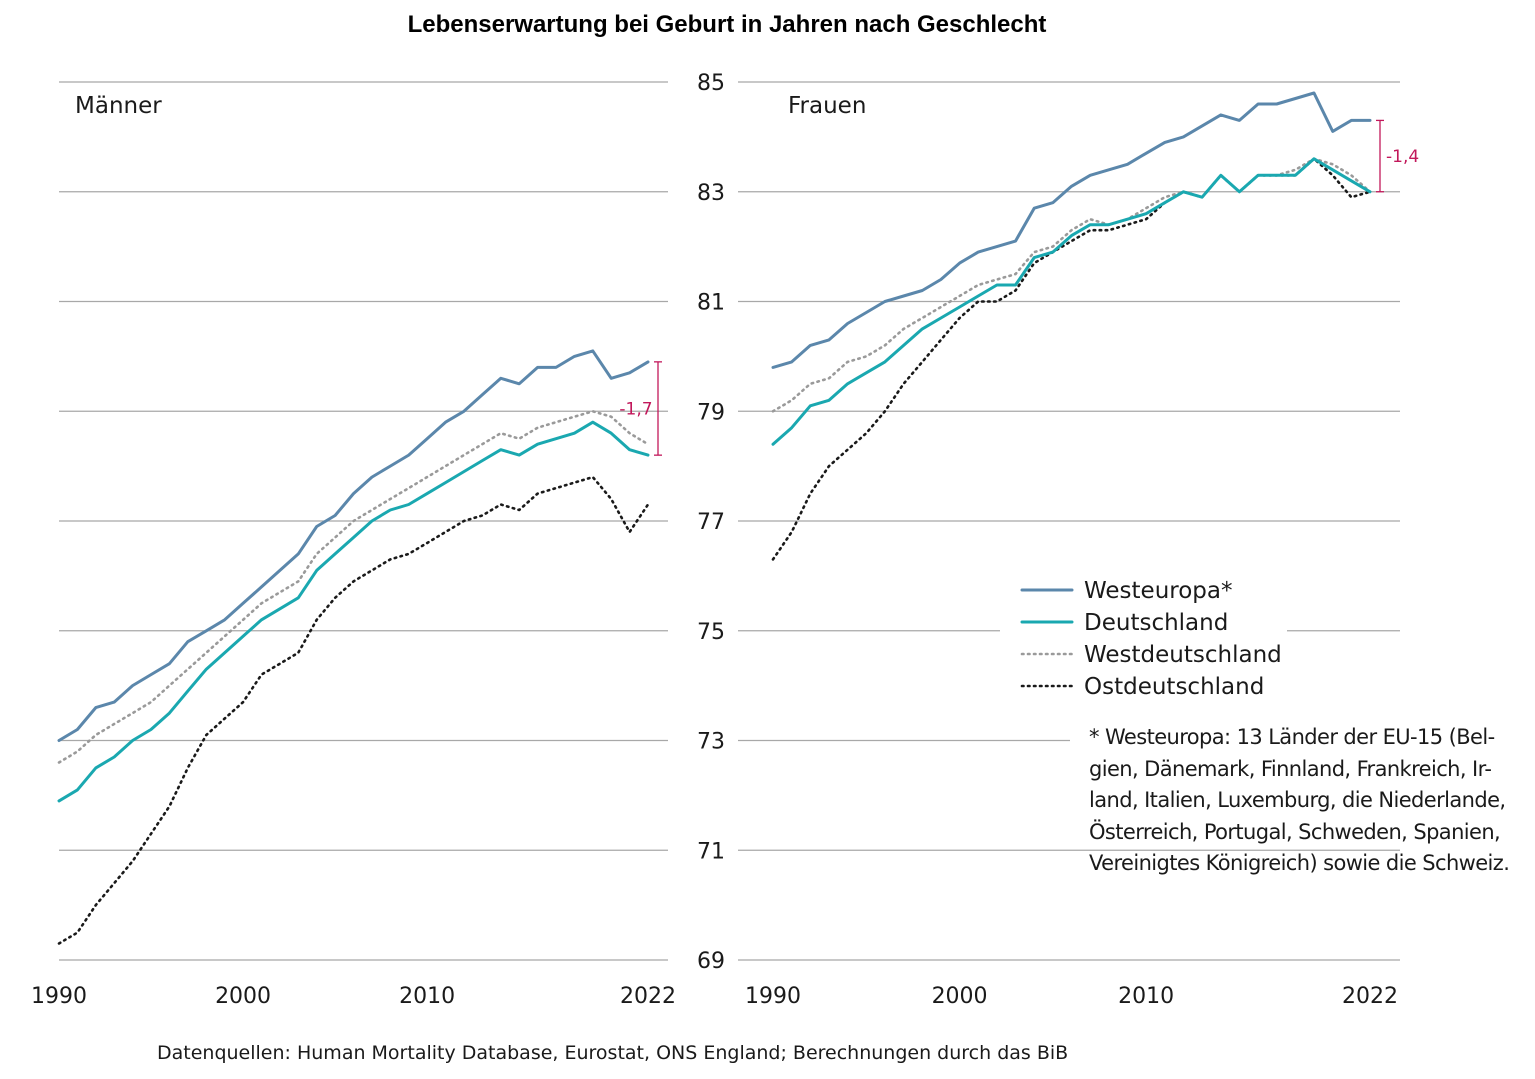  Describe the element at coordinates (353, 586) in the screenshot. I see `series-line-westdeutschland` at that location.